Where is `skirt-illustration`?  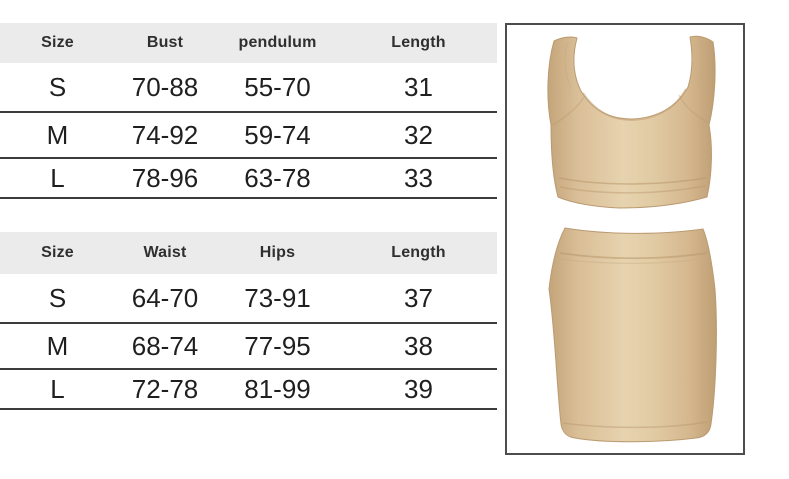
skirt-illustration is located at coordinates (632, 335).